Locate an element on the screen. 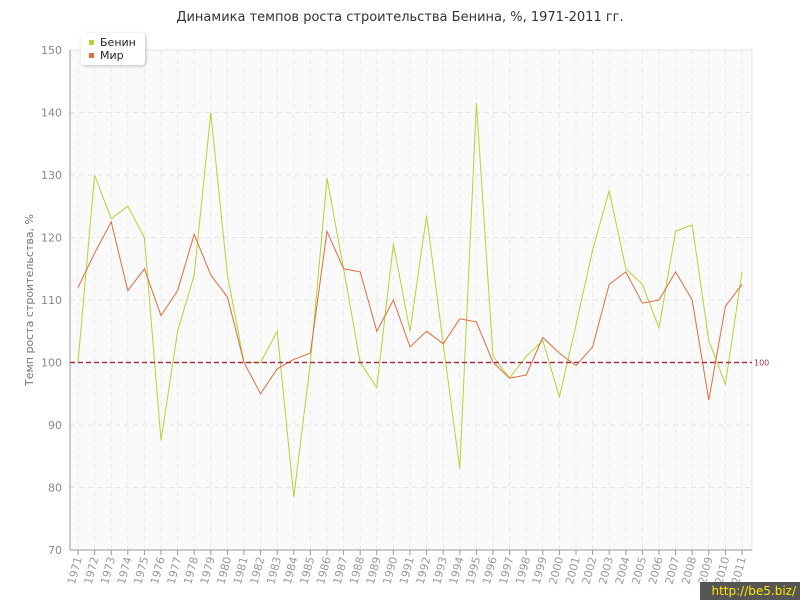 This screenshot has height=600, width=800. y-tick-label: 100 is located at coordinates (51, 363).